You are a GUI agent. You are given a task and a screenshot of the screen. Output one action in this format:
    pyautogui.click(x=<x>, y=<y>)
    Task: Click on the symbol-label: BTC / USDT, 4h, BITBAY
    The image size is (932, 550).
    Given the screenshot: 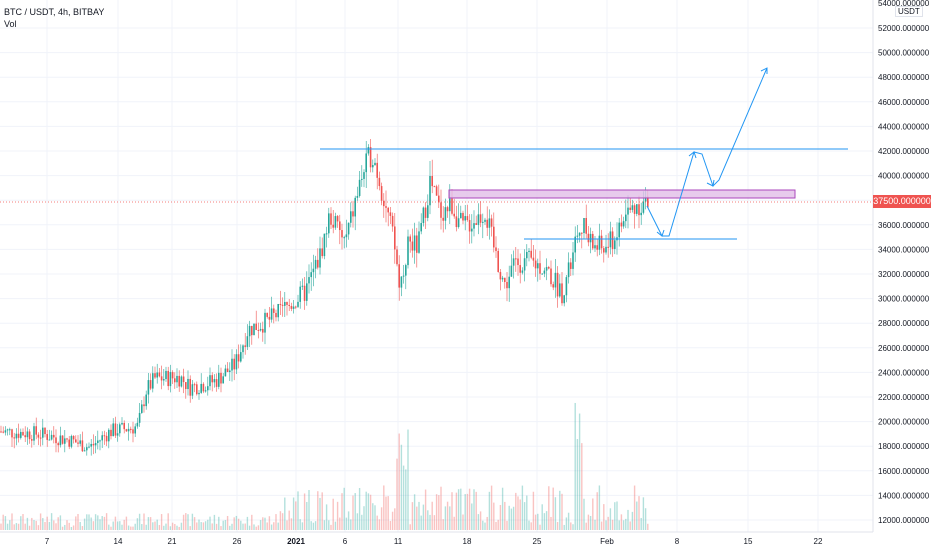 What is the action you would take?
    pyautogui.click(x=54, y=12)
    